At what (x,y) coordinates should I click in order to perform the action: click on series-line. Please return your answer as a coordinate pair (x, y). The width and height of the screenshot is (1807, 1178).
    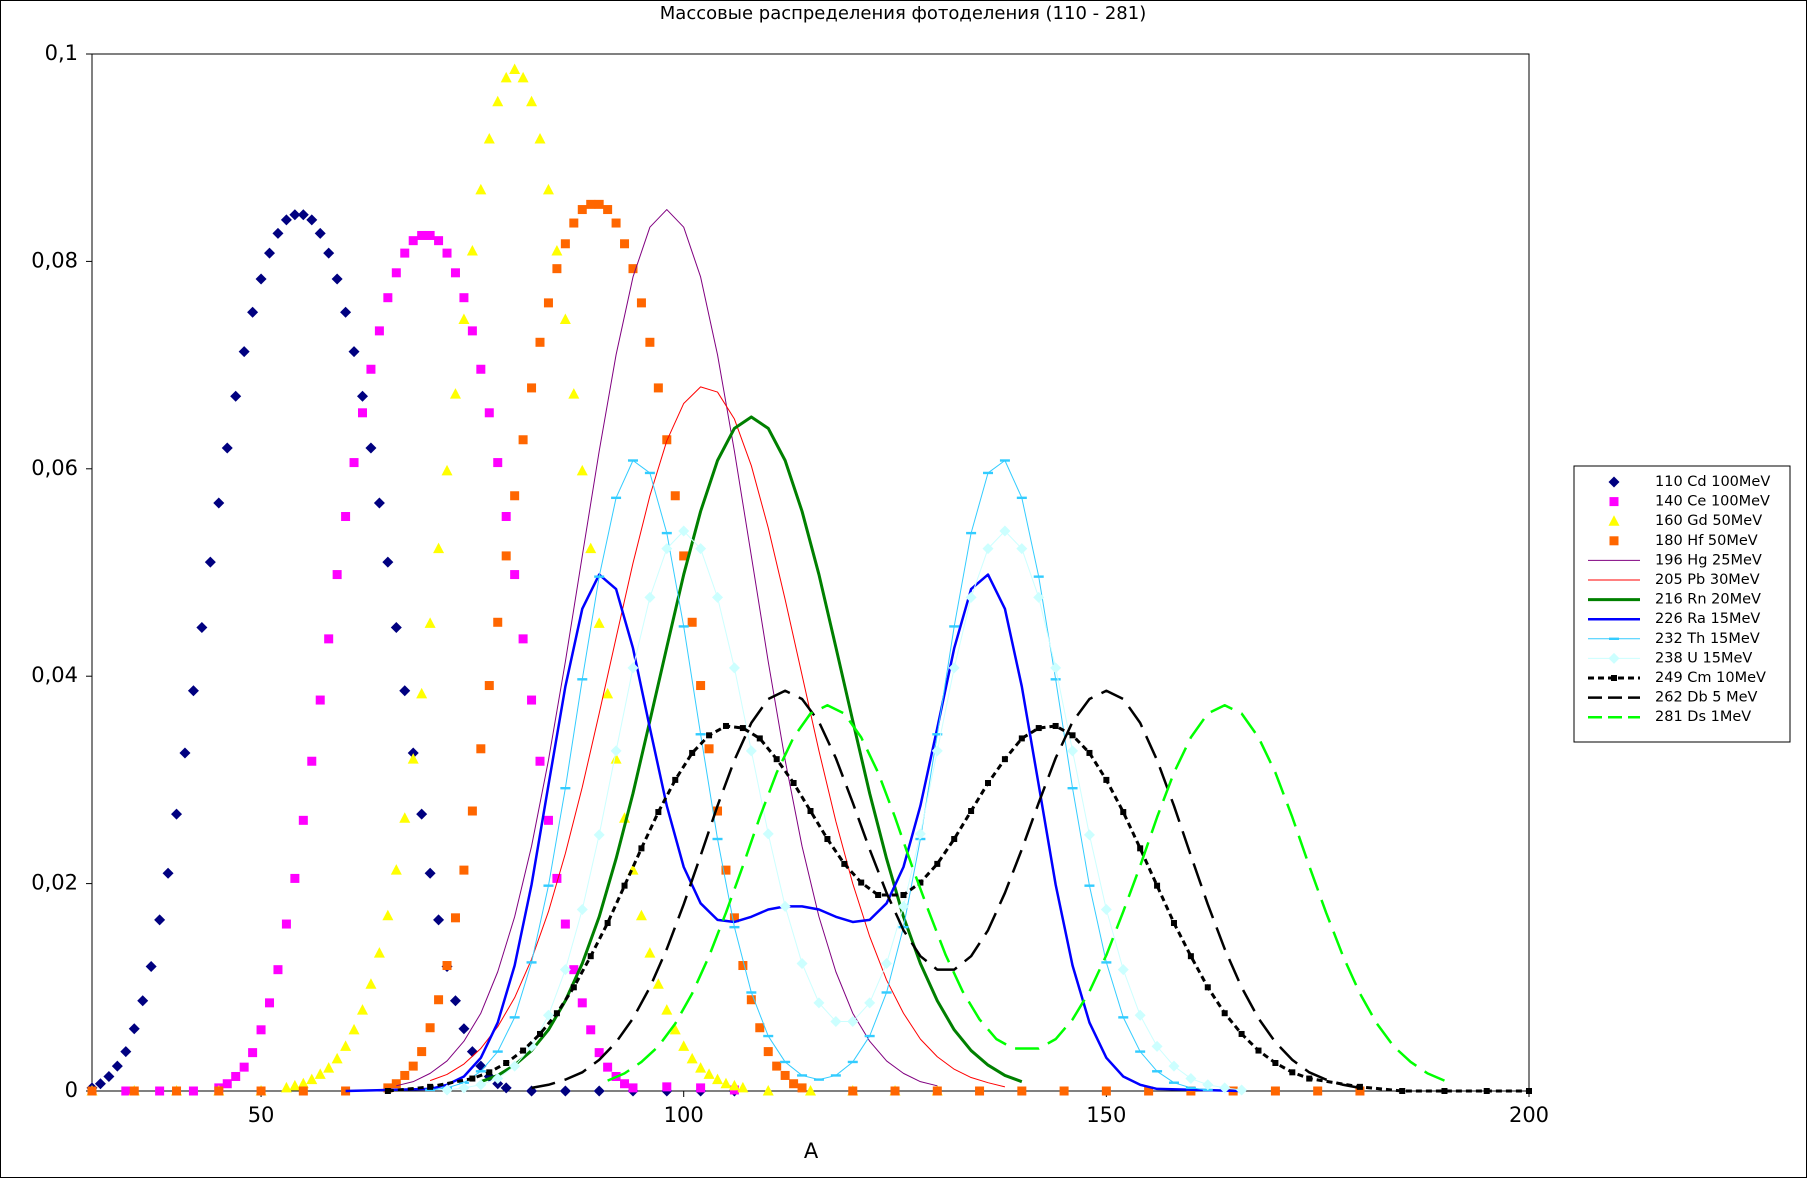
    Looking at the image, I should click on (1026, 892).